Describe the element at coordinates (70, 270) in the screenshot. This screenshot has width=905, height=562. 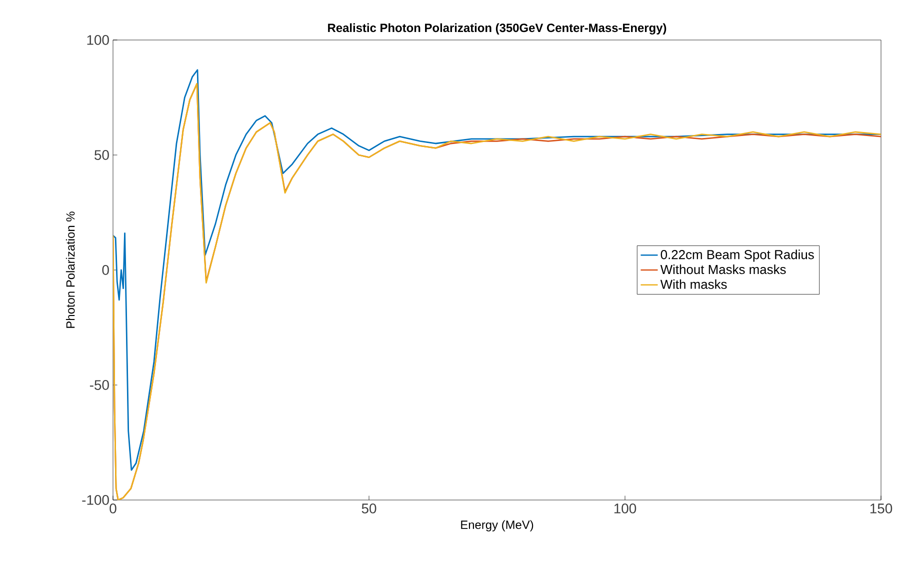
I see `y-axis-title: Photon Polarization %` at that location.